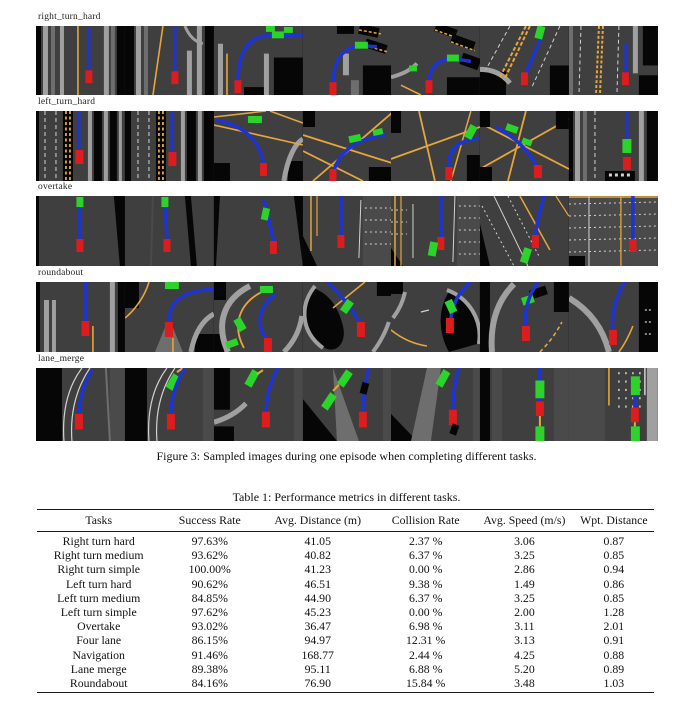 The width and height of the screenshot is (693, 707). What do you see at coordinates (317, 541) in the screenshot?
I see `table-cell: 41.05` at bounding box center [317, 541].